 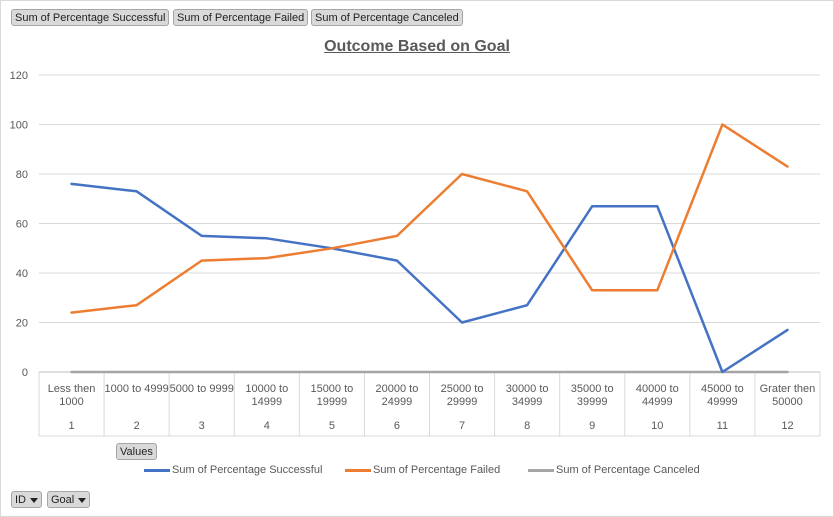 What do you see at coordinates (788, 389) in the screenshot?
I see `x-tick-label: Grater then` at bounding box center [788, 389].